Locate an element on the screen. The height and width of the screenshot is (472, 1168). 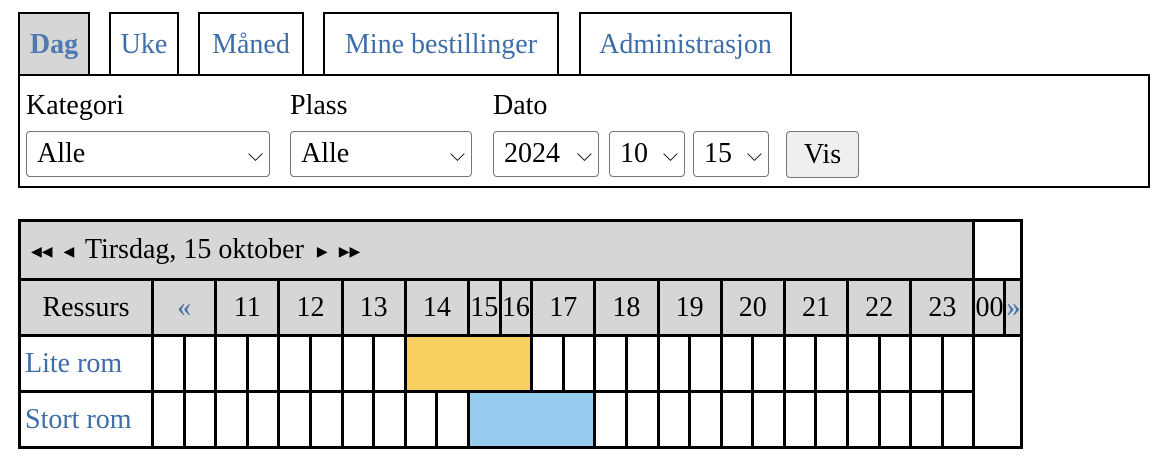
date-navigation-row: ◀◀ ◀ Tirsdag, 15 oktober ▶ ▶▶ is located at coordinates (519, 250).